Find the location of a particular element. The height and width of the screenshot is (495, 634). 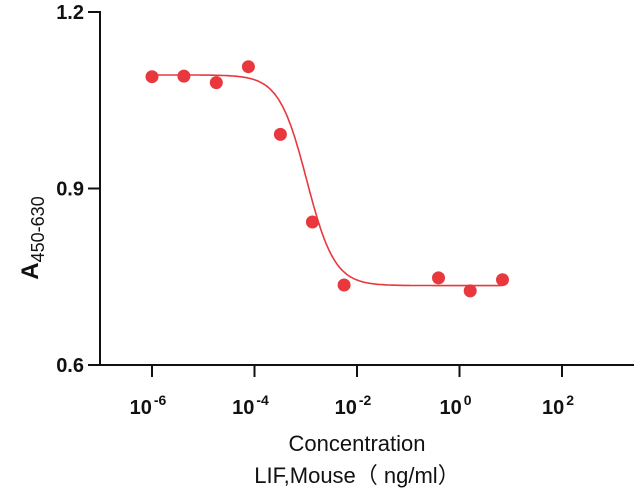

x-tick-exponent: -4 is located at coordinates (262, 400).